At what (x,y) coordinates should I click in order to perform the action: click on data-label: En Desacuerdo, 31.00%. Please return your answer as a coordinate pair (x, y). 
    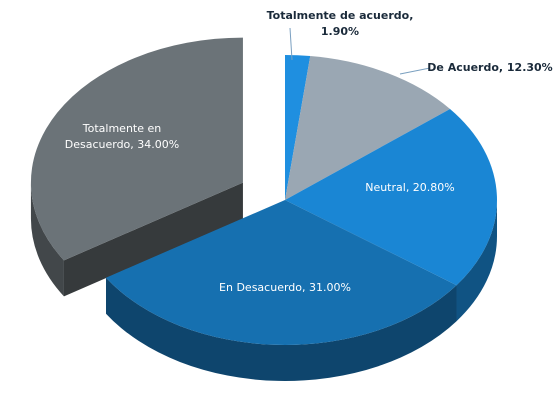
    Looking at the image, I should click on (285, 288).